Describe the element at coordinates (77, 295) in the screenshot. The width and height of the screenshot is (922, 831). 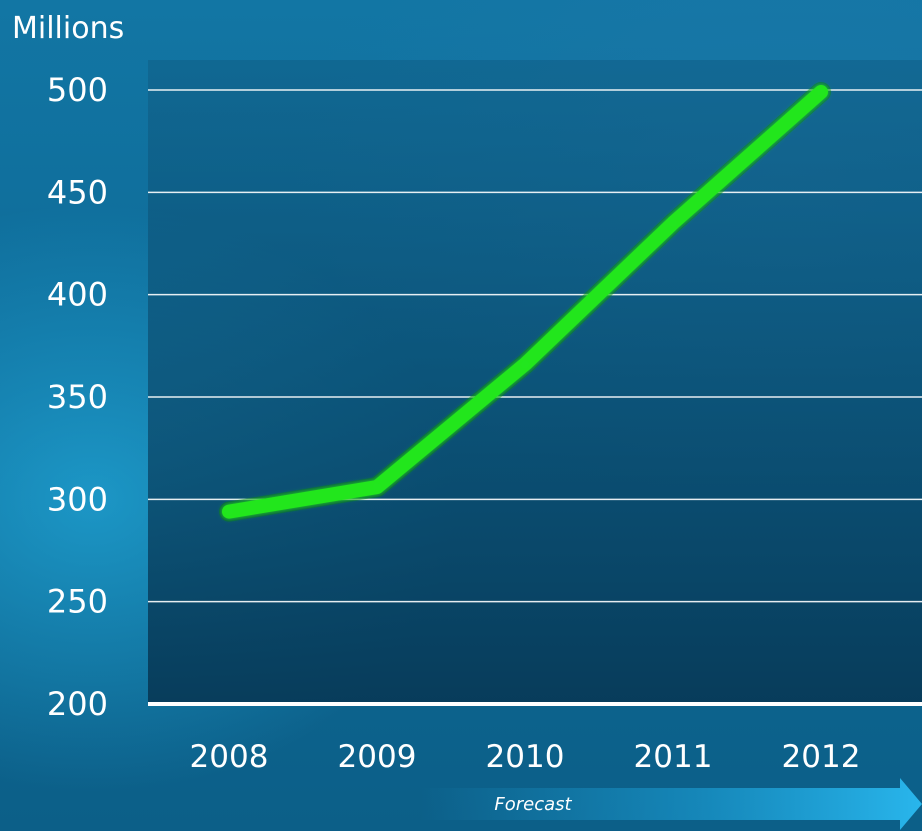
I see `y-tick-label: 400` at that location.